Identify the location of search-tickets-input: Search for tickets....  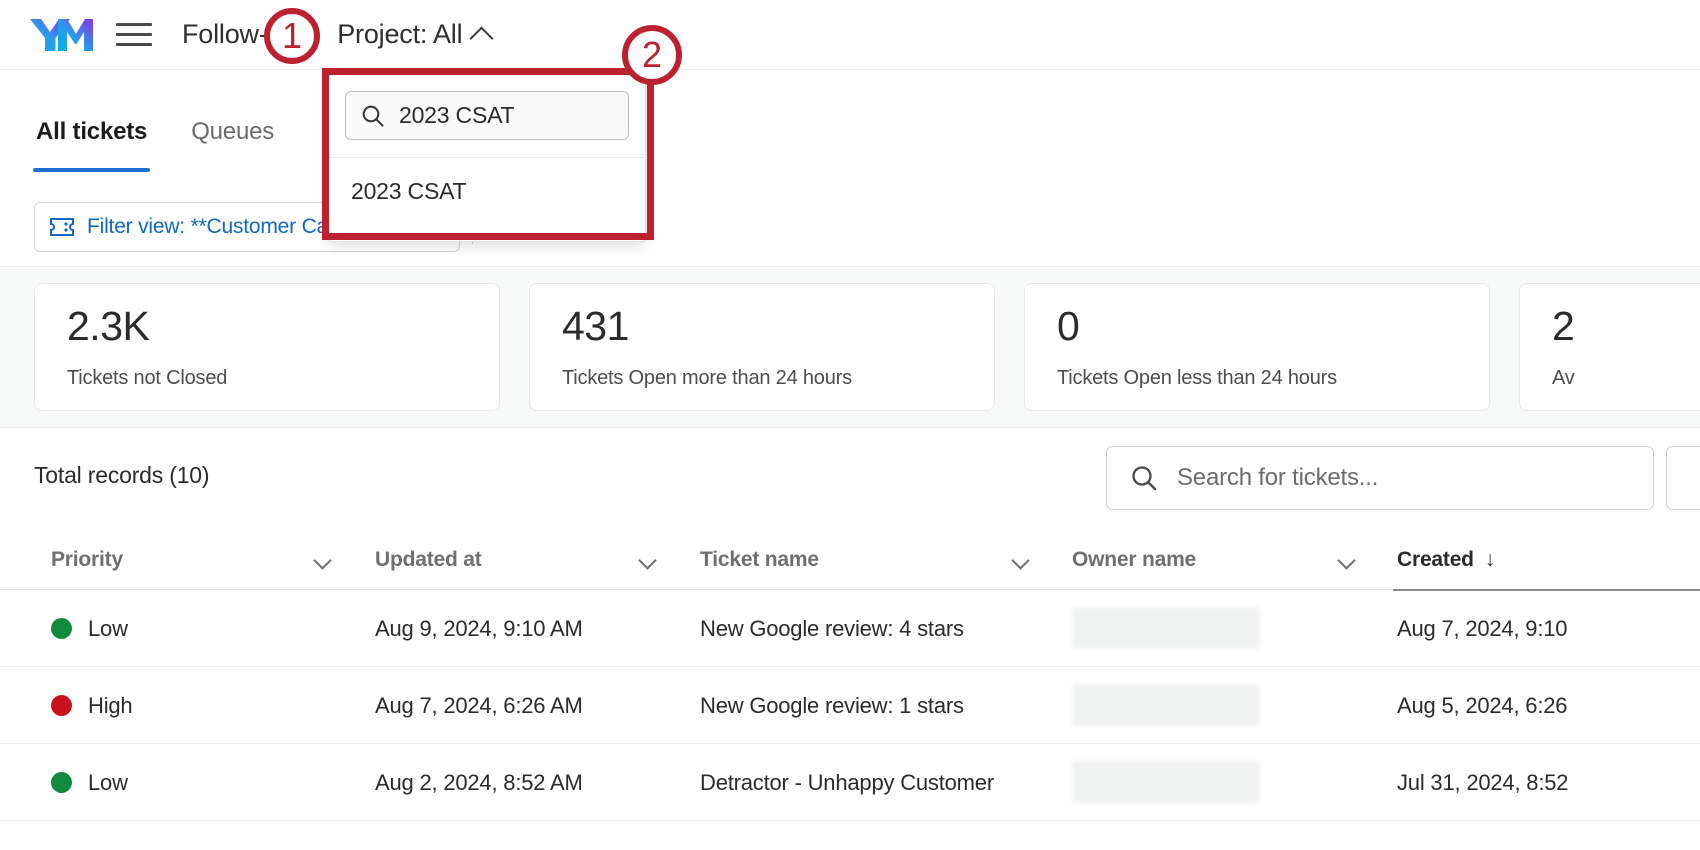
(1380, 478).